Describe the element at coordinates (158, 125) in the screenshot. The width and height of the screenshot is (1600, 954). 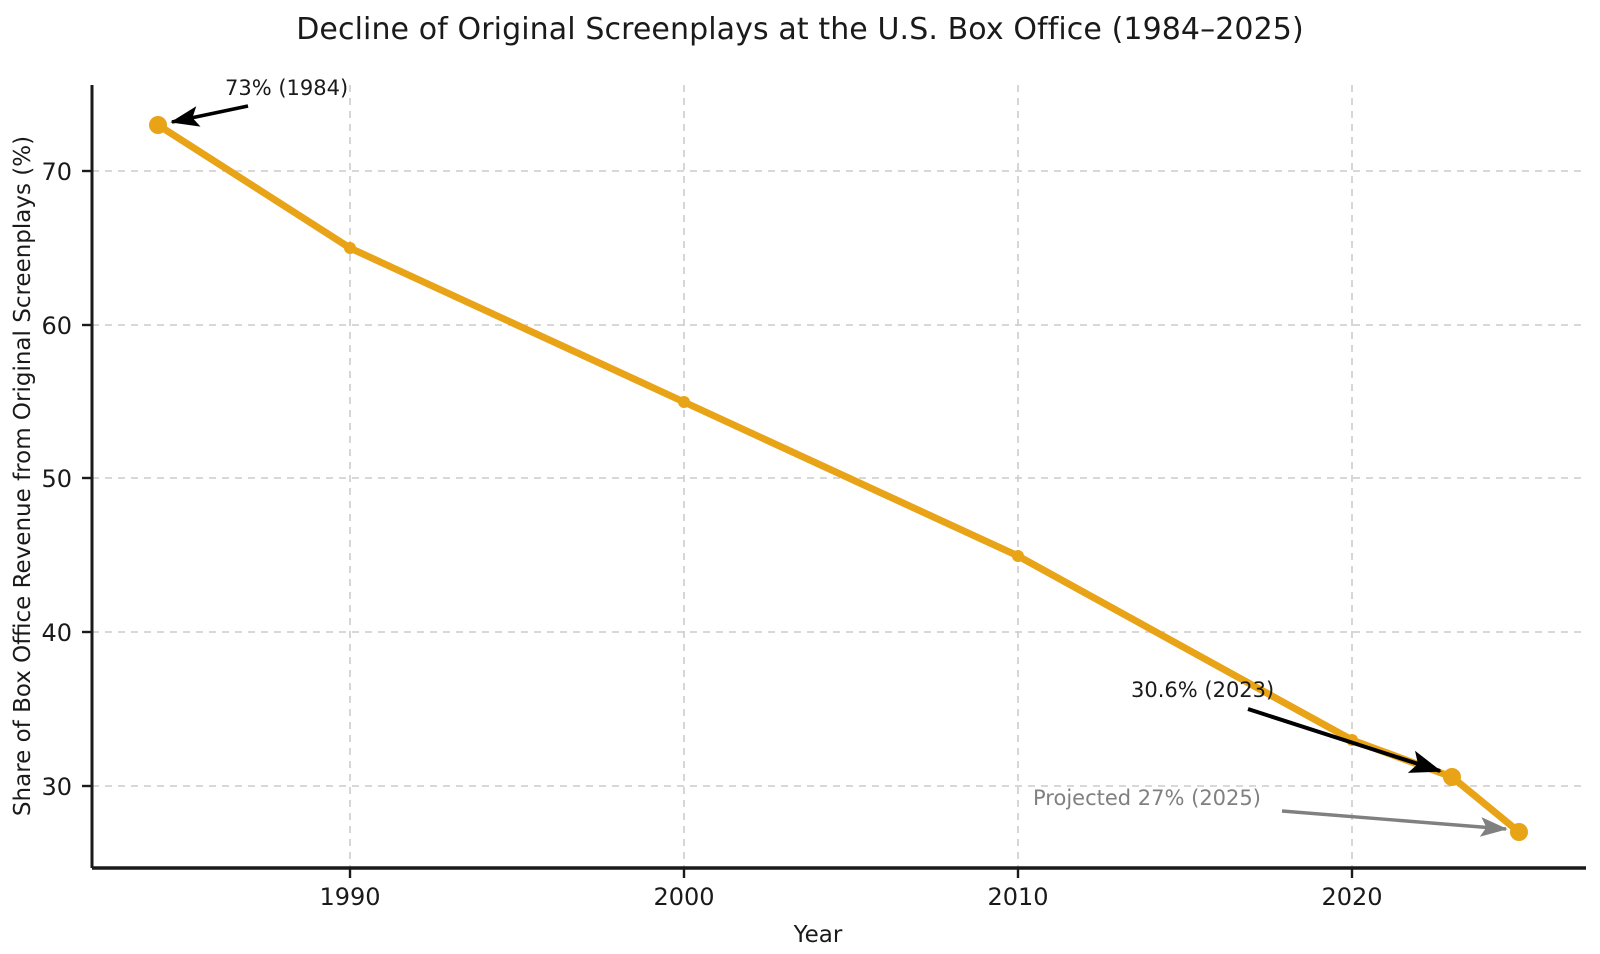
I see `data-point-1984` at that location.